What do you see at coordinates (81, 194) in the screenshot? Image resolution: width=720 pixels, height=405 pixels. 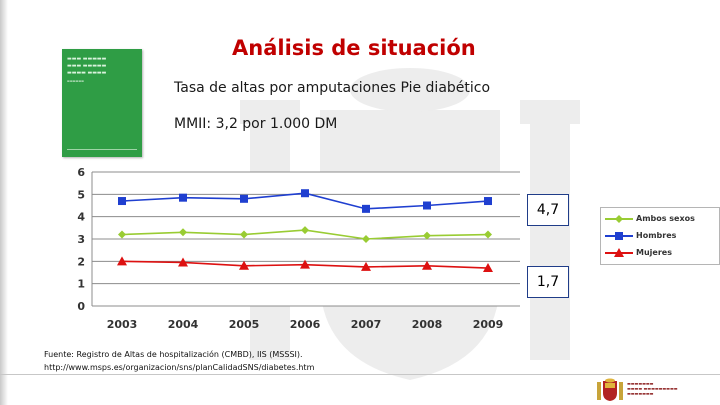 I see `y-tick-label: 5` at bounding box center [81, 194].